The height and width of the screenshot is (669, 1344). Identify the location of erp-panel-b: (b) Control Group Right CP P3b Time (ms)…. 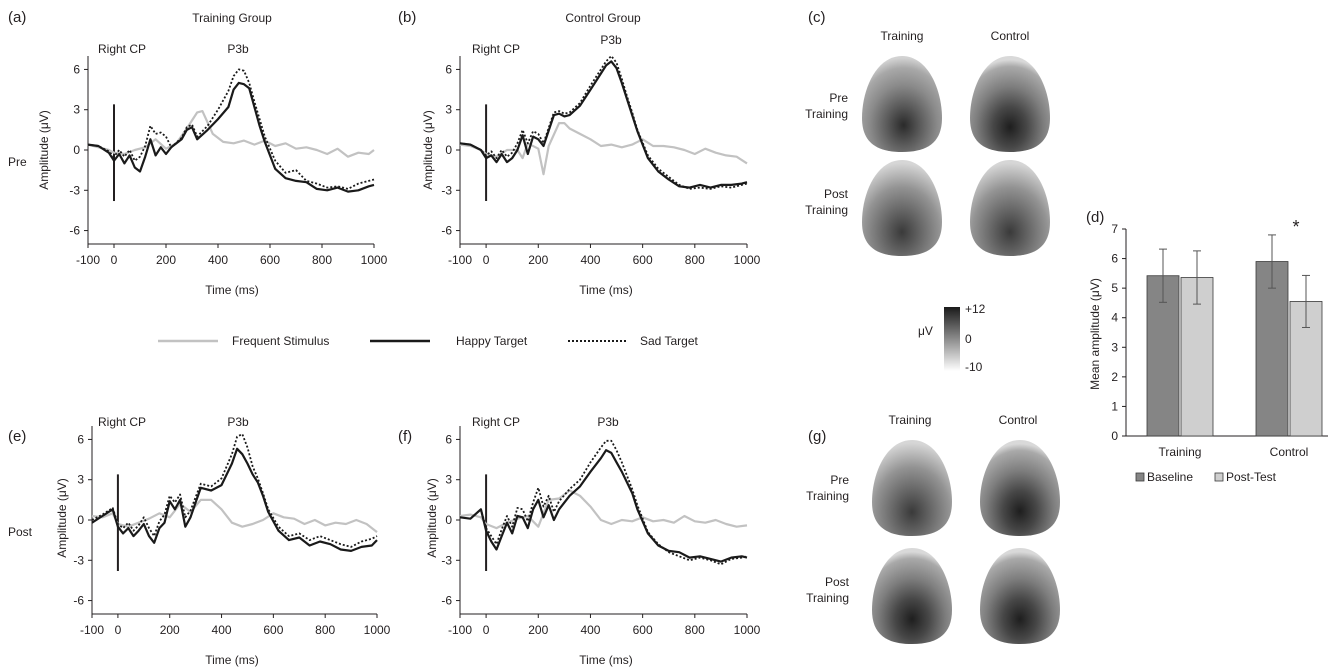
(519, 153).